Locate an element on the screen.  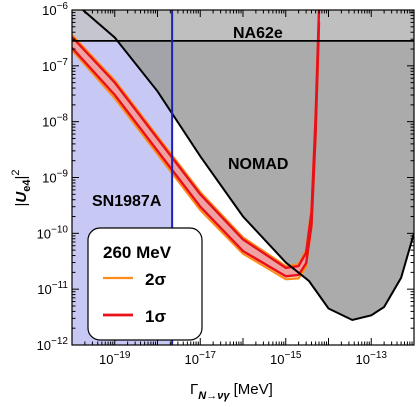
region-label-nomad: NOMAD is located at coordinates (258, 164).